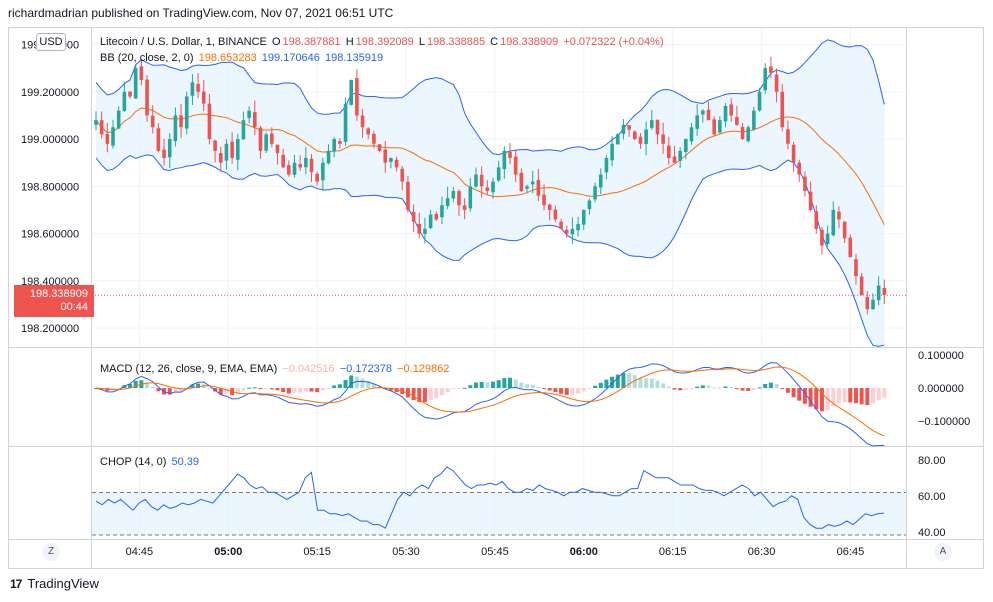 The height and width of the screenshot is (602, 993). Describe the element at coordinates (54, 301) in the screenshot. I see `last-price-tag: 198.338909 00:44` at that location.